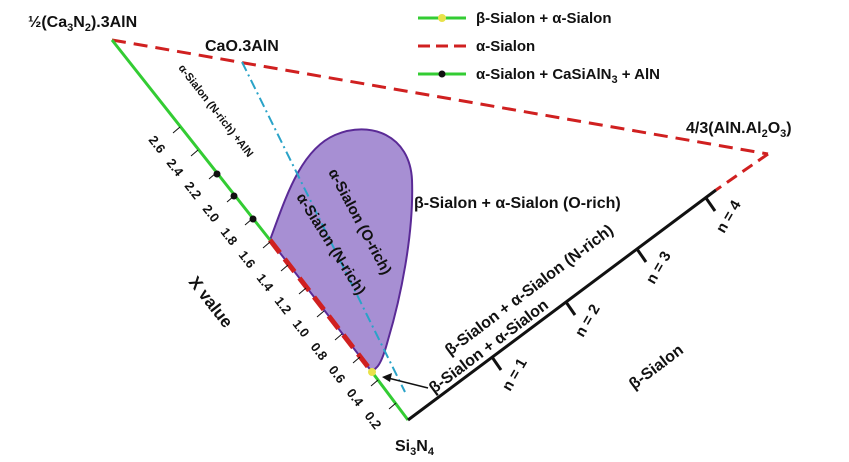 The width and height of the screenshot is (849, 462). What do you see at coordinates (765, 134) in the screenshot?
I see `right-sub1: 2` at bounding box center [765, 134].